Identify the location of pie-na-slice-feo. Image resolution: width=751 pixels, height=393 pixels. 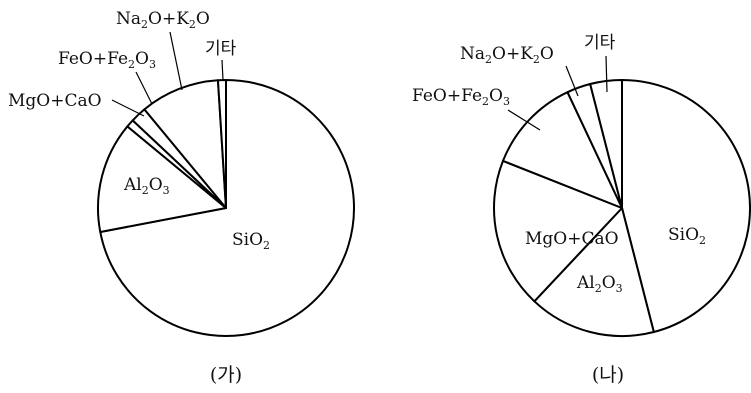
(562, 150).